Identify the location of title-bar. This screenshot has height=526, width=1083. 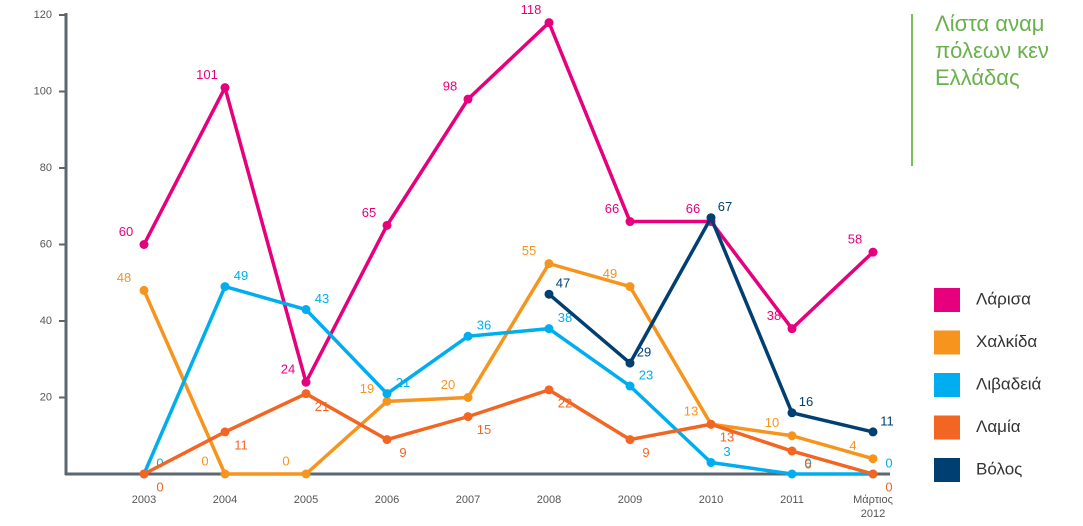
(912, 90).